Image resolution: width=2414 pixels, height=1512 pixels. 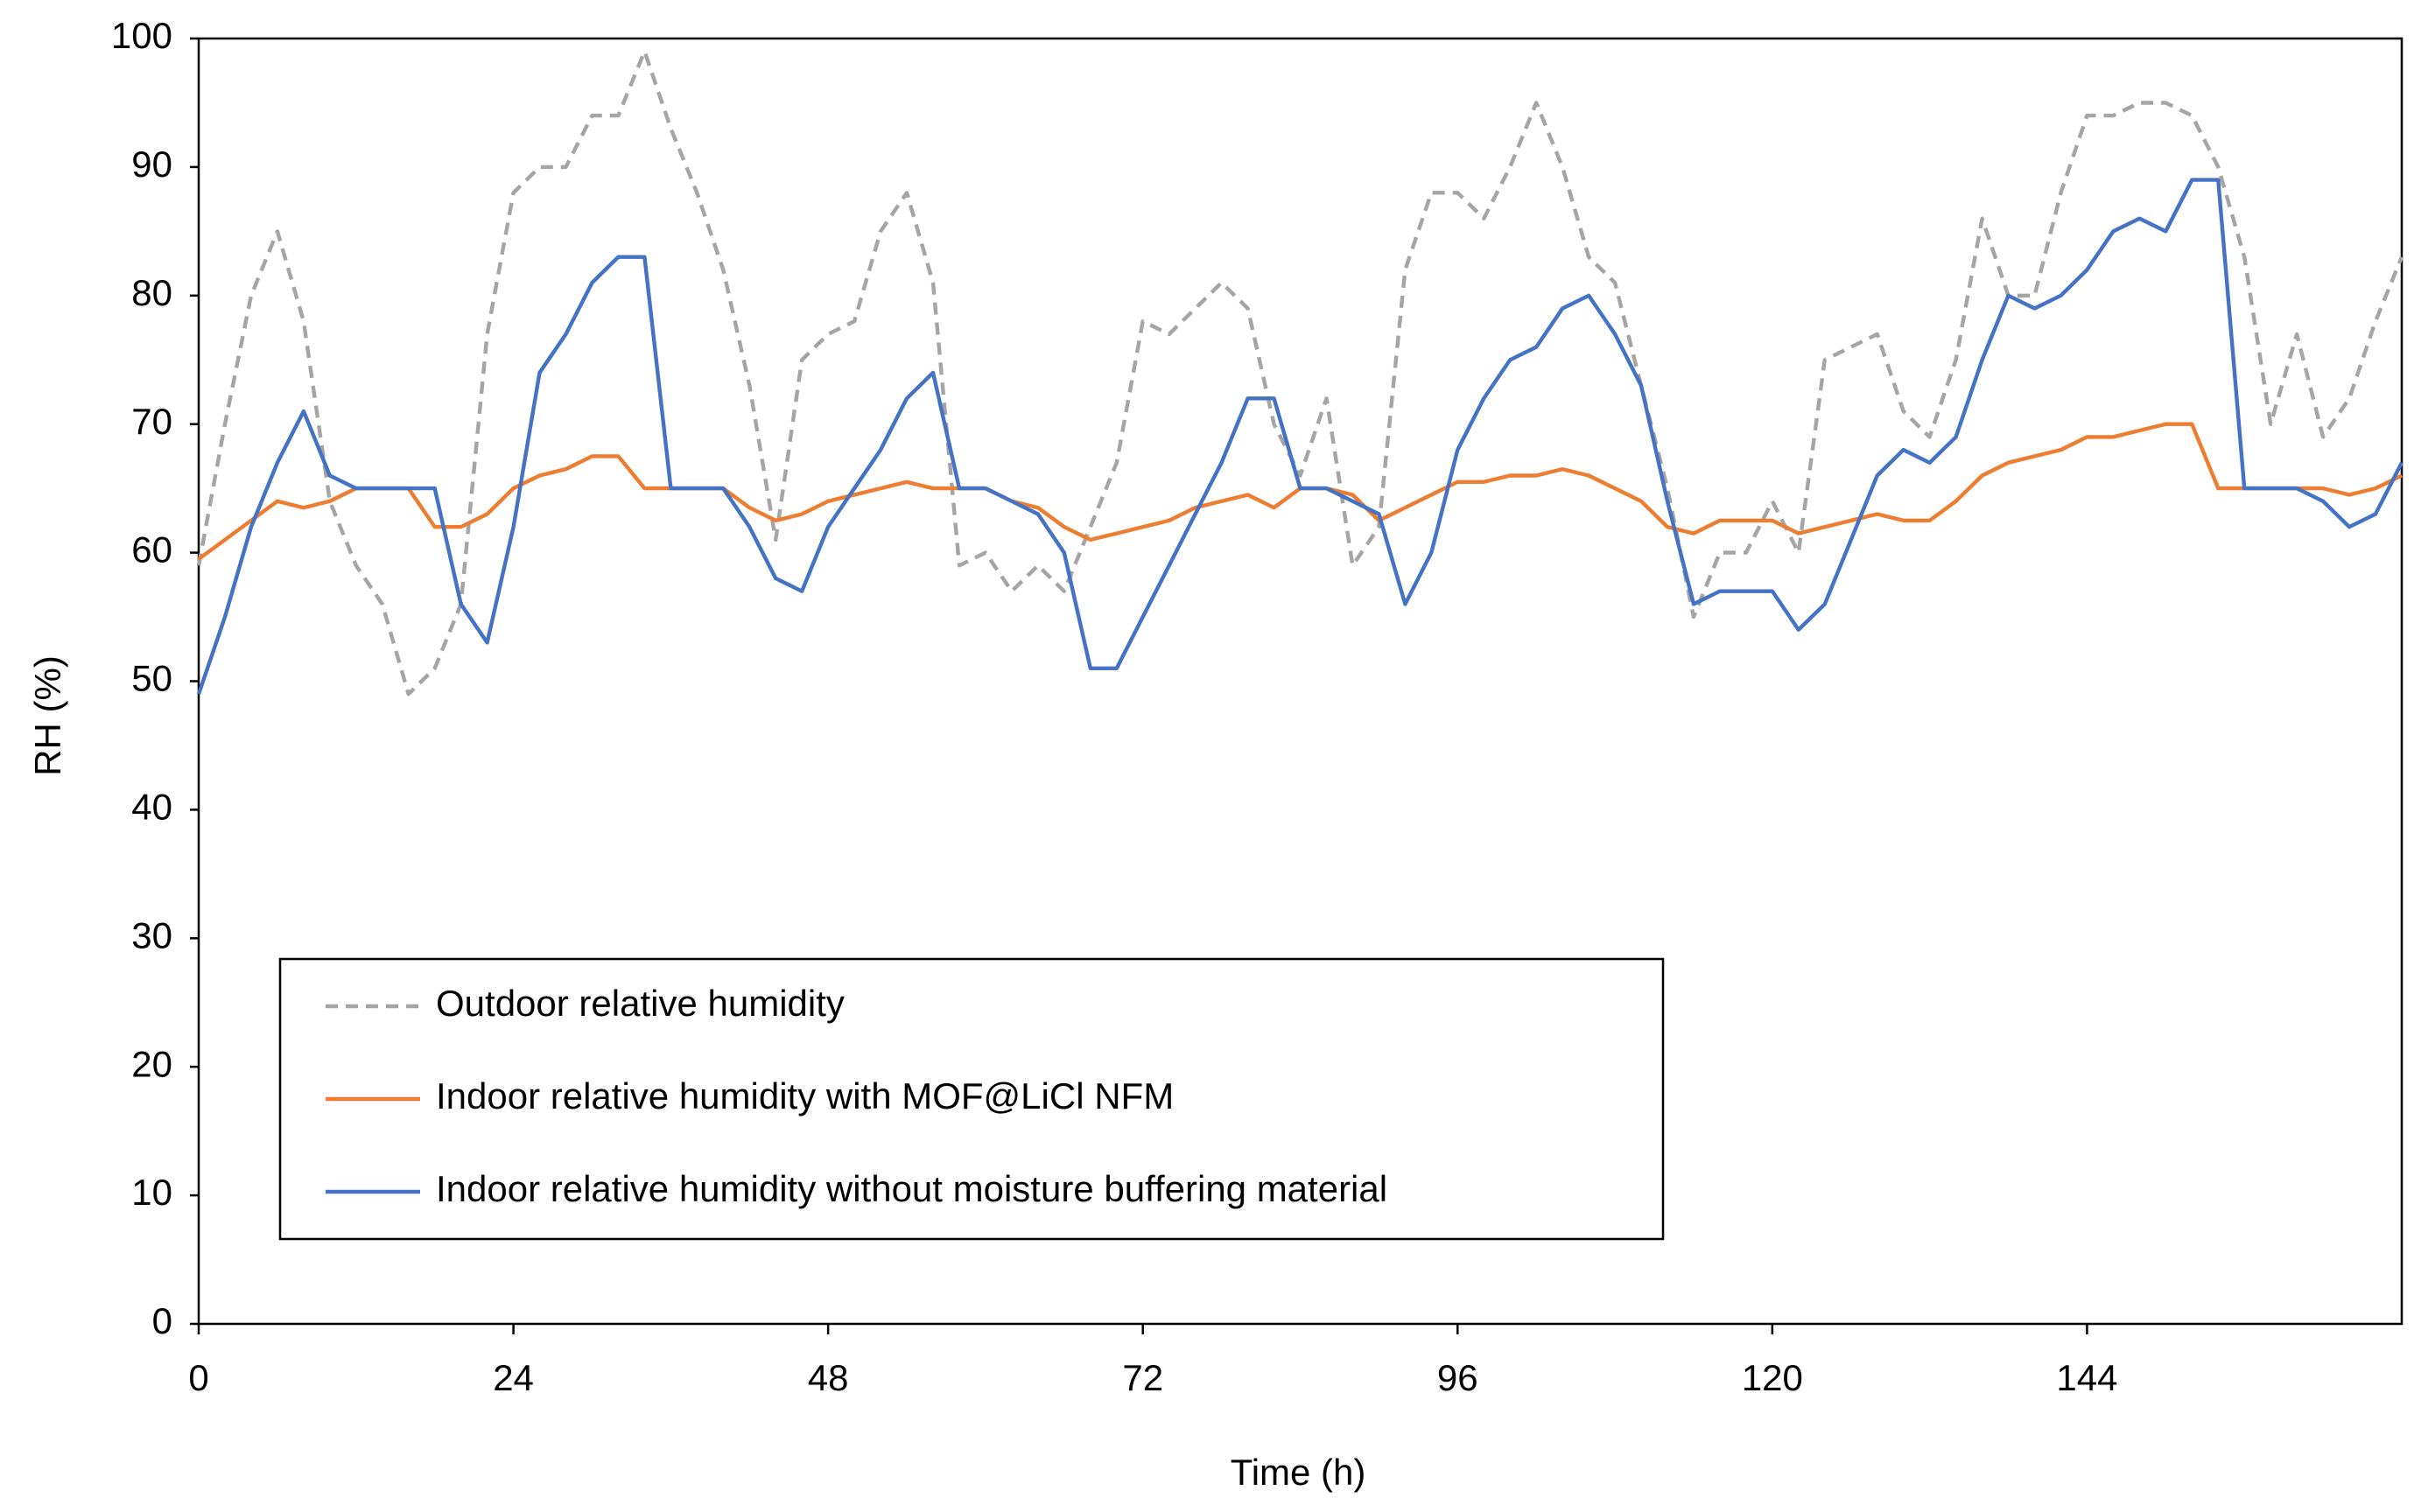 I want to click on y-axis-title: RH (%), so click(x=48, y=715).